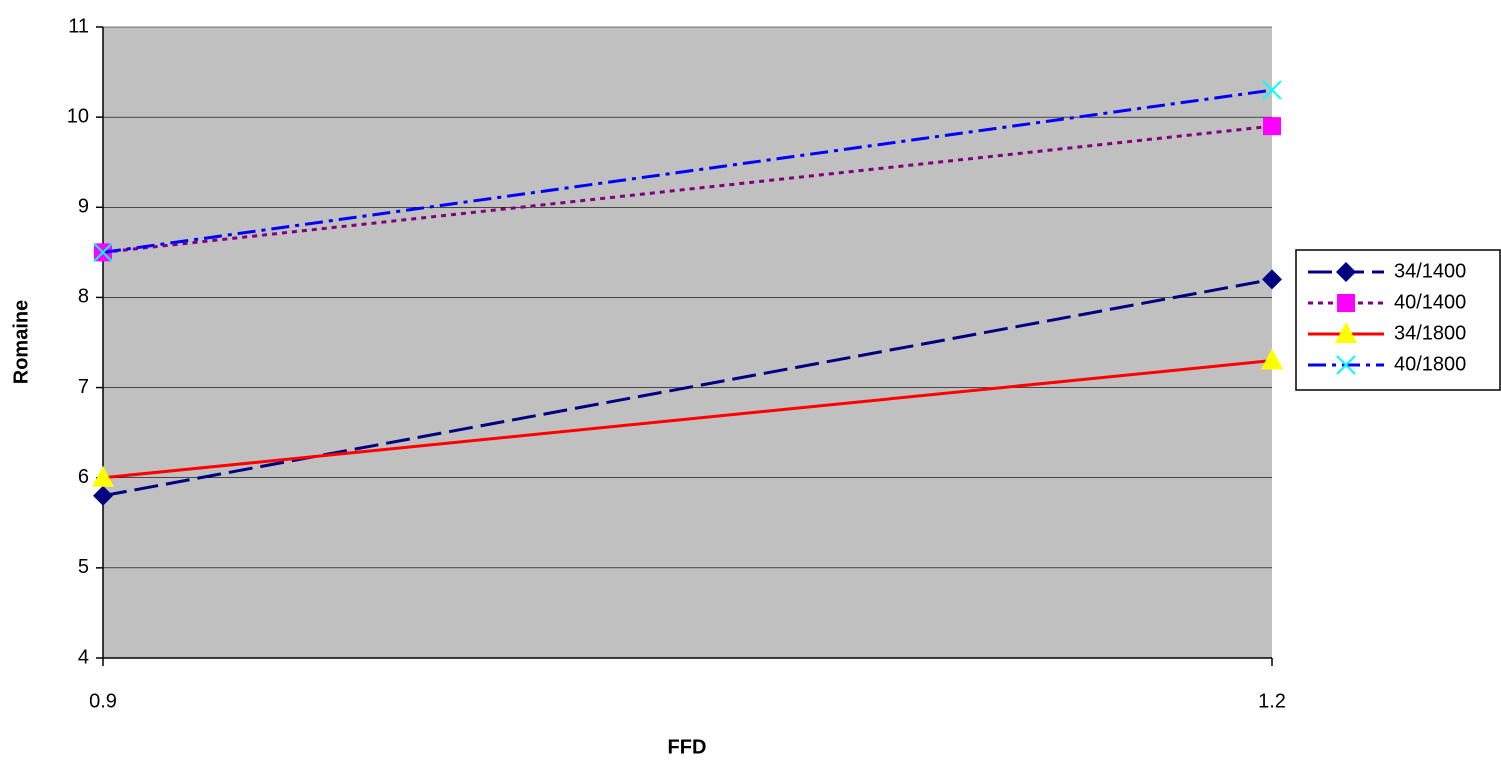 This screenshot has height=764, width=1501. What do you see at coordinates (83, 207) in the screenshot?
I see `y-tick-label: 9` at bounding box center [83, 207].